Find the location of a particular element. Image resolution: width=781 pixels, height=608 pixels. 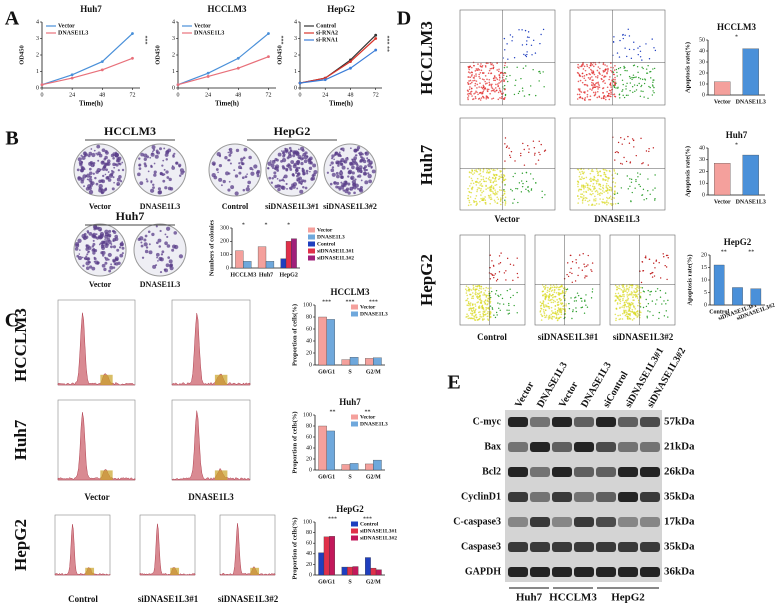

y-axis-label: OD450 is located at coordinates (21, 55).